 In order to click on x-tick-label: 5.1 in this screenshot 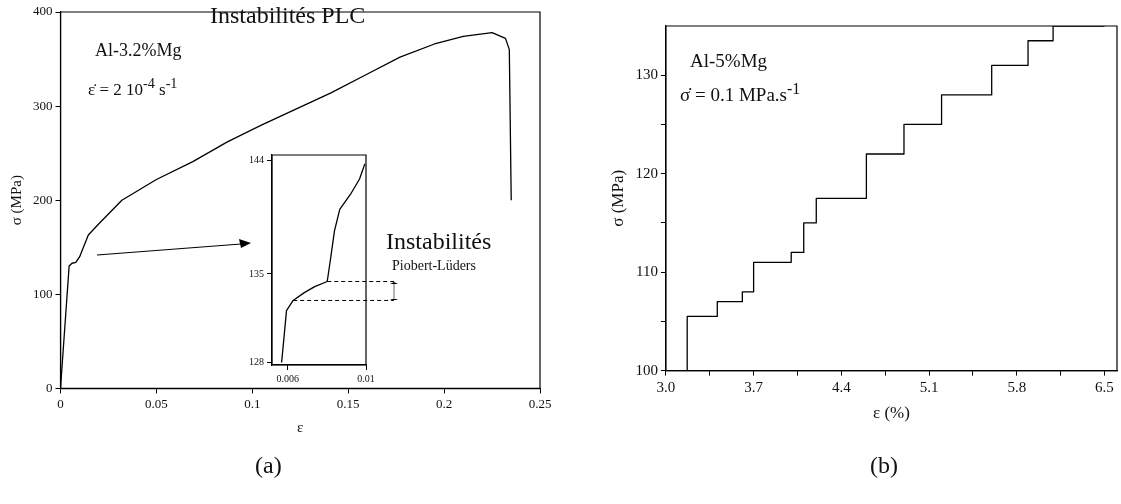, I will do `click(929, 386)`.